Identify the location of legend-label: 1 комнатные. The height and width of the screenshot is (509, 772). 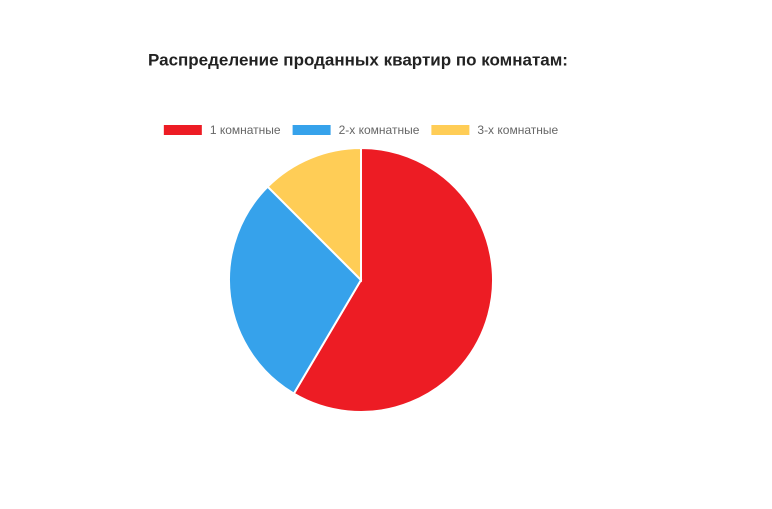
(245, 130).